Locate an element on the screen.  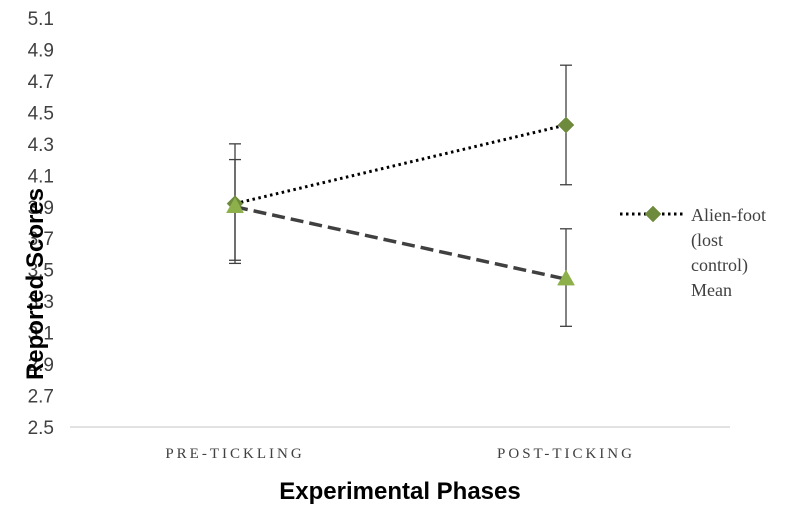
y-tick-label: 4.5 is located at coordinates (41, 113).